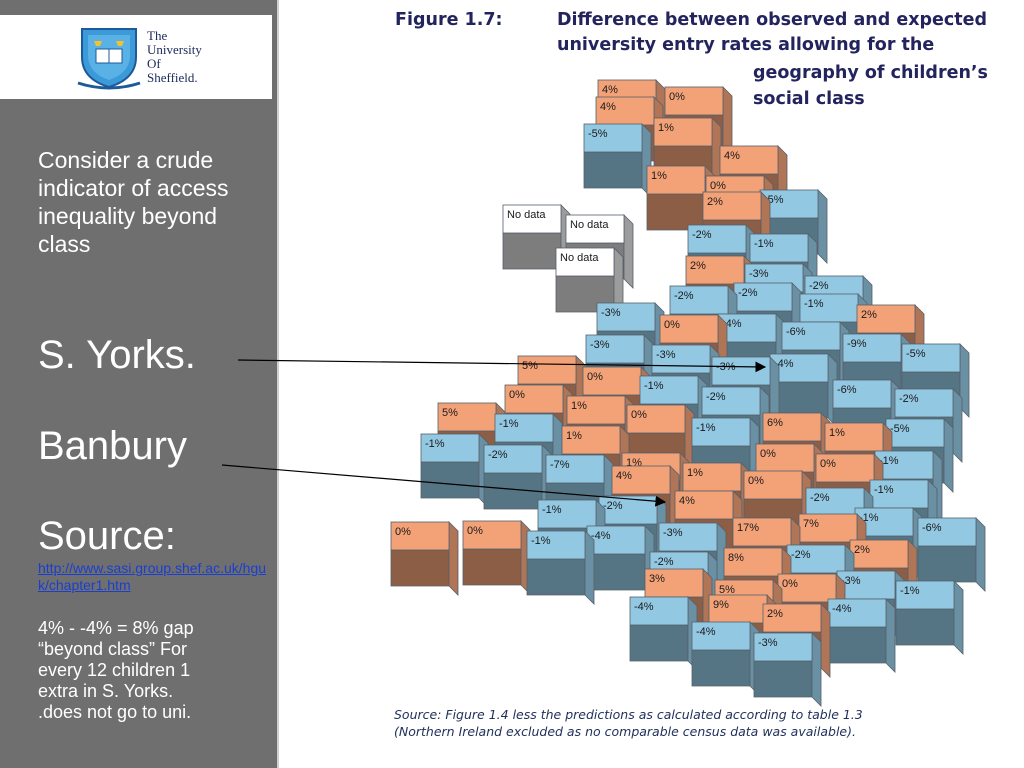 The width and height of the screenshot is (1024, 768). I want to click on region-block: -3%, so click(787, 669).